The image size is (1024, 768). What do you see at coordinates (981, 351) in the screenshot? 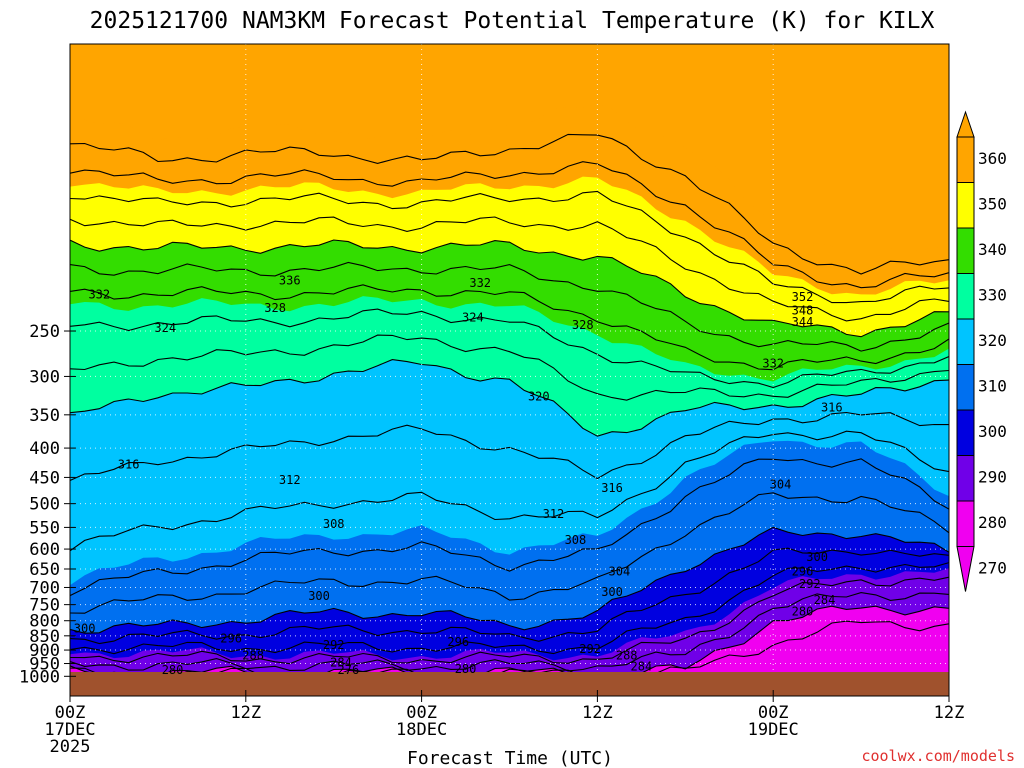
I see `colorbar: 360 350 340 330 320 310 300 290 280 270` at bounding box center [981, 351].